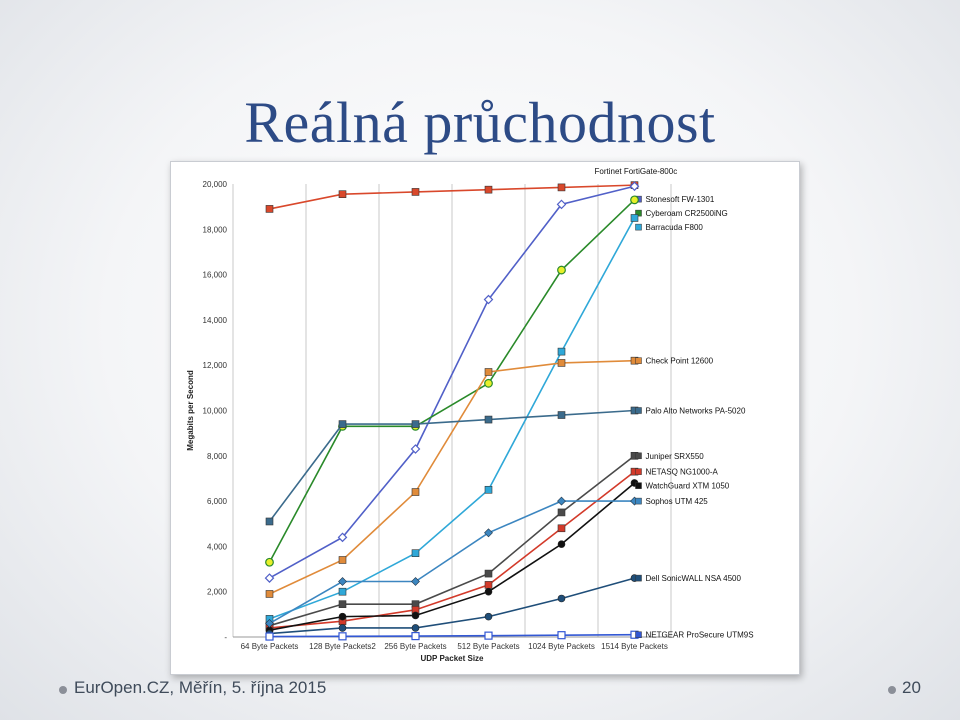 This screenshot has width=960, height=720. What do you see at coordinates (215, 229) in the screenshot?
I see `y-tick-label: 18,000` at bounding box center [215, 229].